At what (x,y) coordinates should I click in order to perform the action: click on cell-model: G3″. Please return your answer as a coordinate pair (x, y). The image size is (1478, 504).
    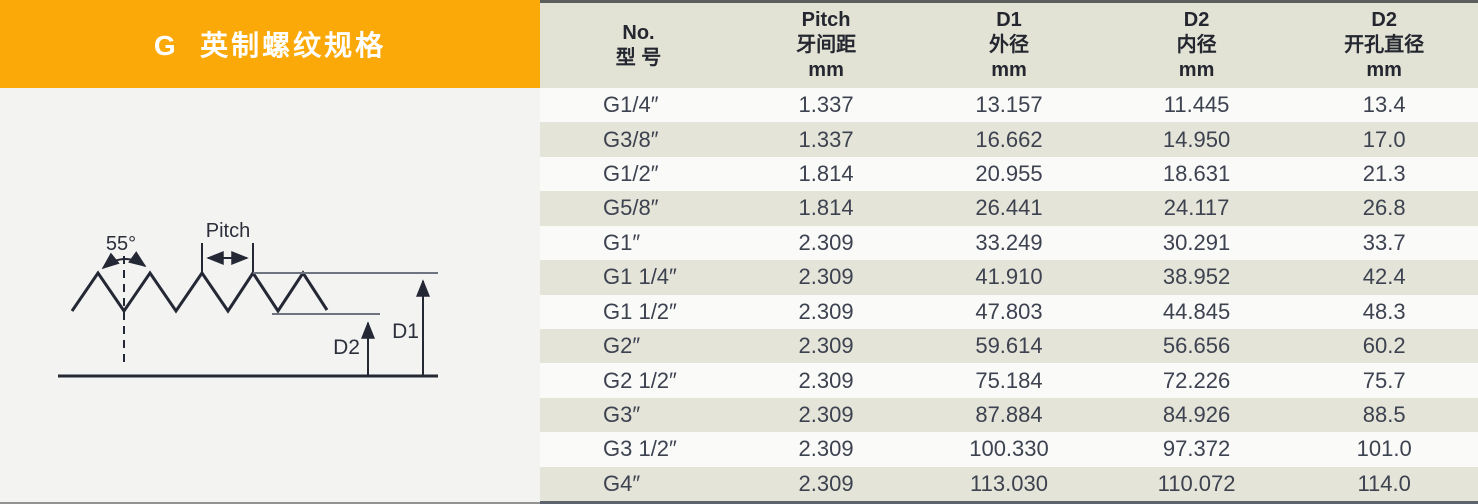
    Looking at the image, I should click on (622, 414).